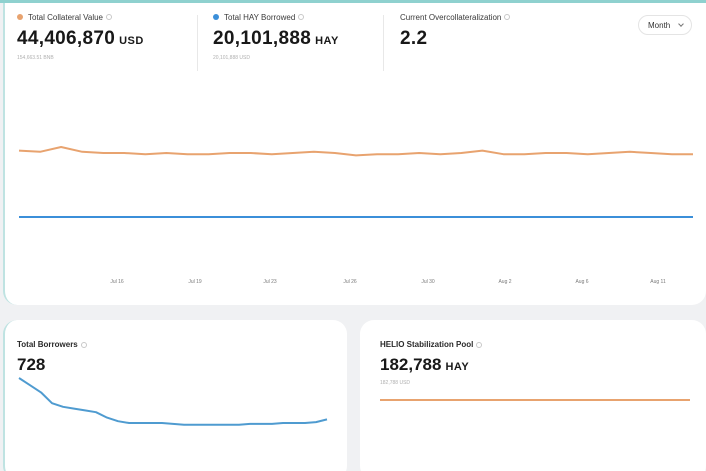 This screenshot has height=471, width=706. Describe the element at coordinates (47, 344) in the screenshot. I see `borrowers-label: Total Borrowers` at that location.